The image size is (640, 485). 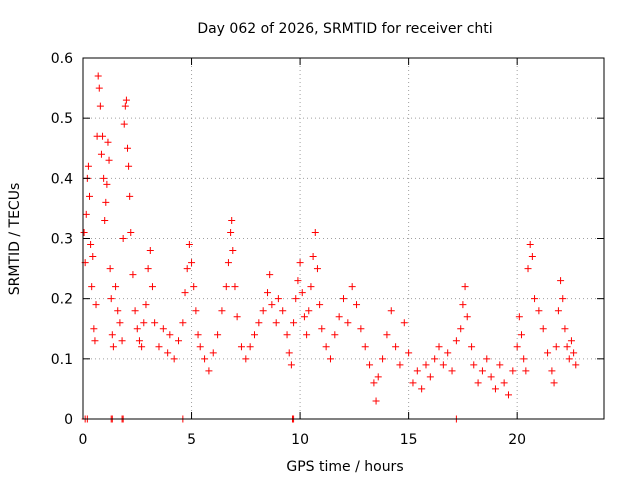 I want to click on x-tick-label: 0, so click(x=83, y=440).